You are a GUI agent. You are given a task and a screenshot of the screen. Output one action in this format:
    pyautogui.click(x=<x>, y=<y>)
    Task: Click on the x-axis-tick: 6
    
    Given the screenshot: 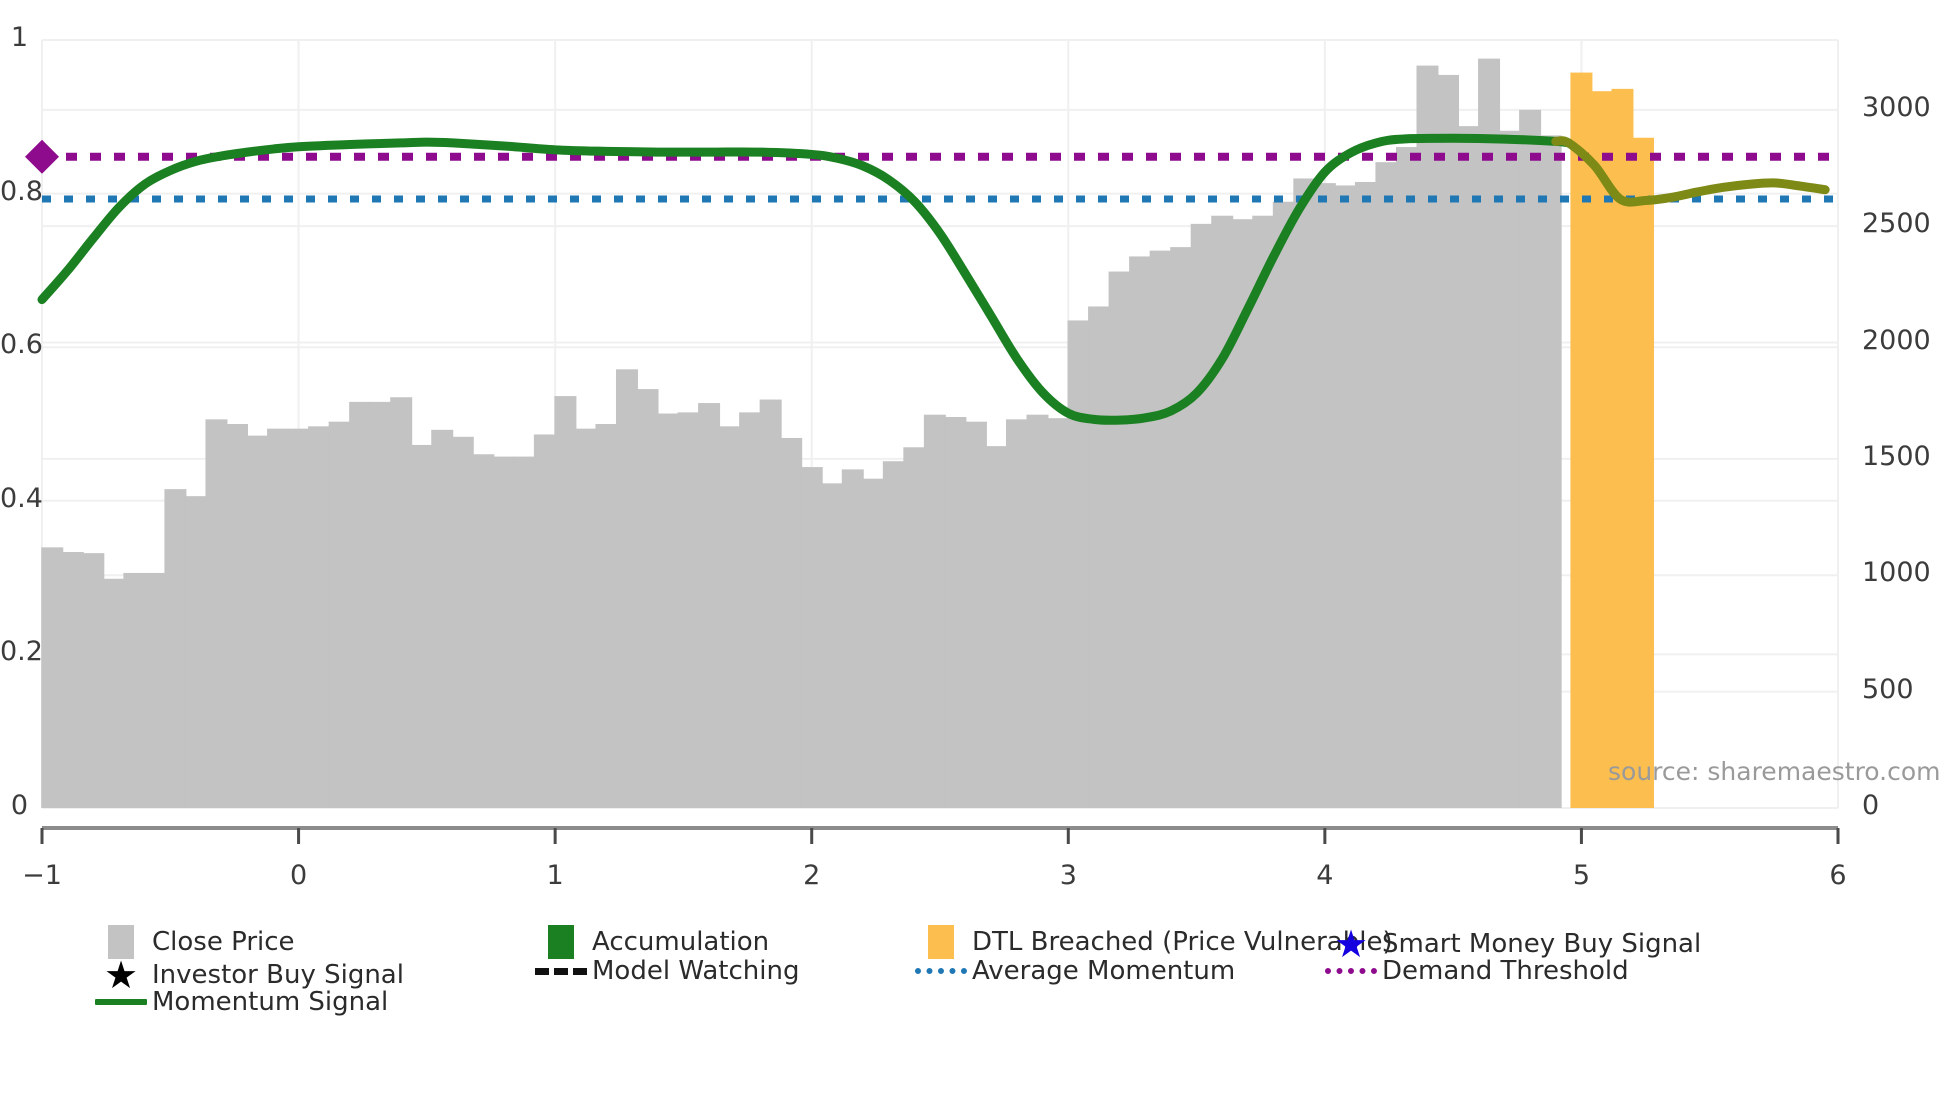 What is the action you would take?
    pyautogui.click(x=1838, y=875)
    